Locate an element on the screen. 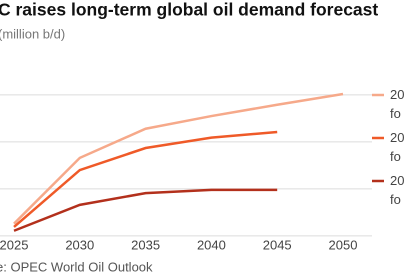 The image size is (420, 280). x-tick-label: 2030 is located at coordinates (79, 244).